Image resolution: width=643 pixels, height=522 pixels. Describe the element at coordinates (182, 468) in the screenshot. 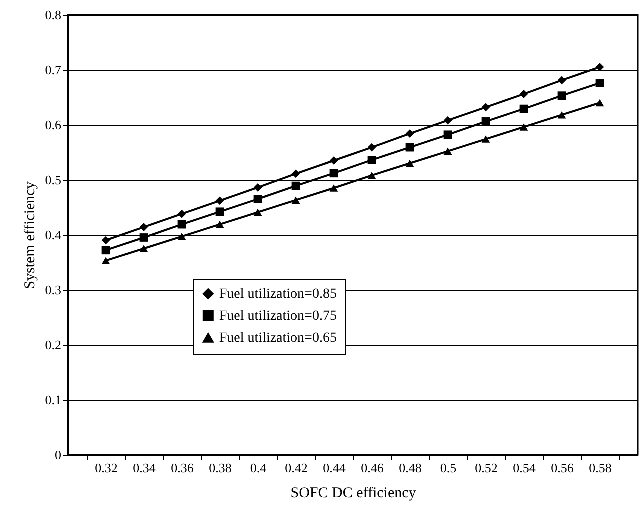

I see `x-tick-label: 0.36` at that location.